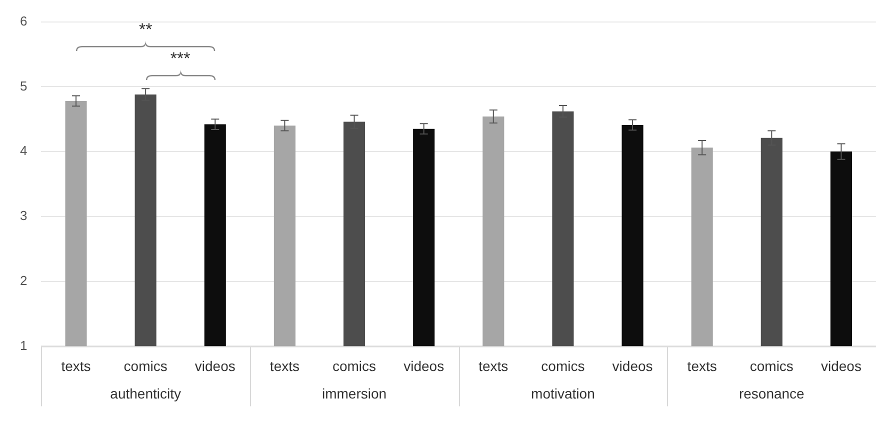  I want to click on y-tick-label: 6, so click(24, 20).